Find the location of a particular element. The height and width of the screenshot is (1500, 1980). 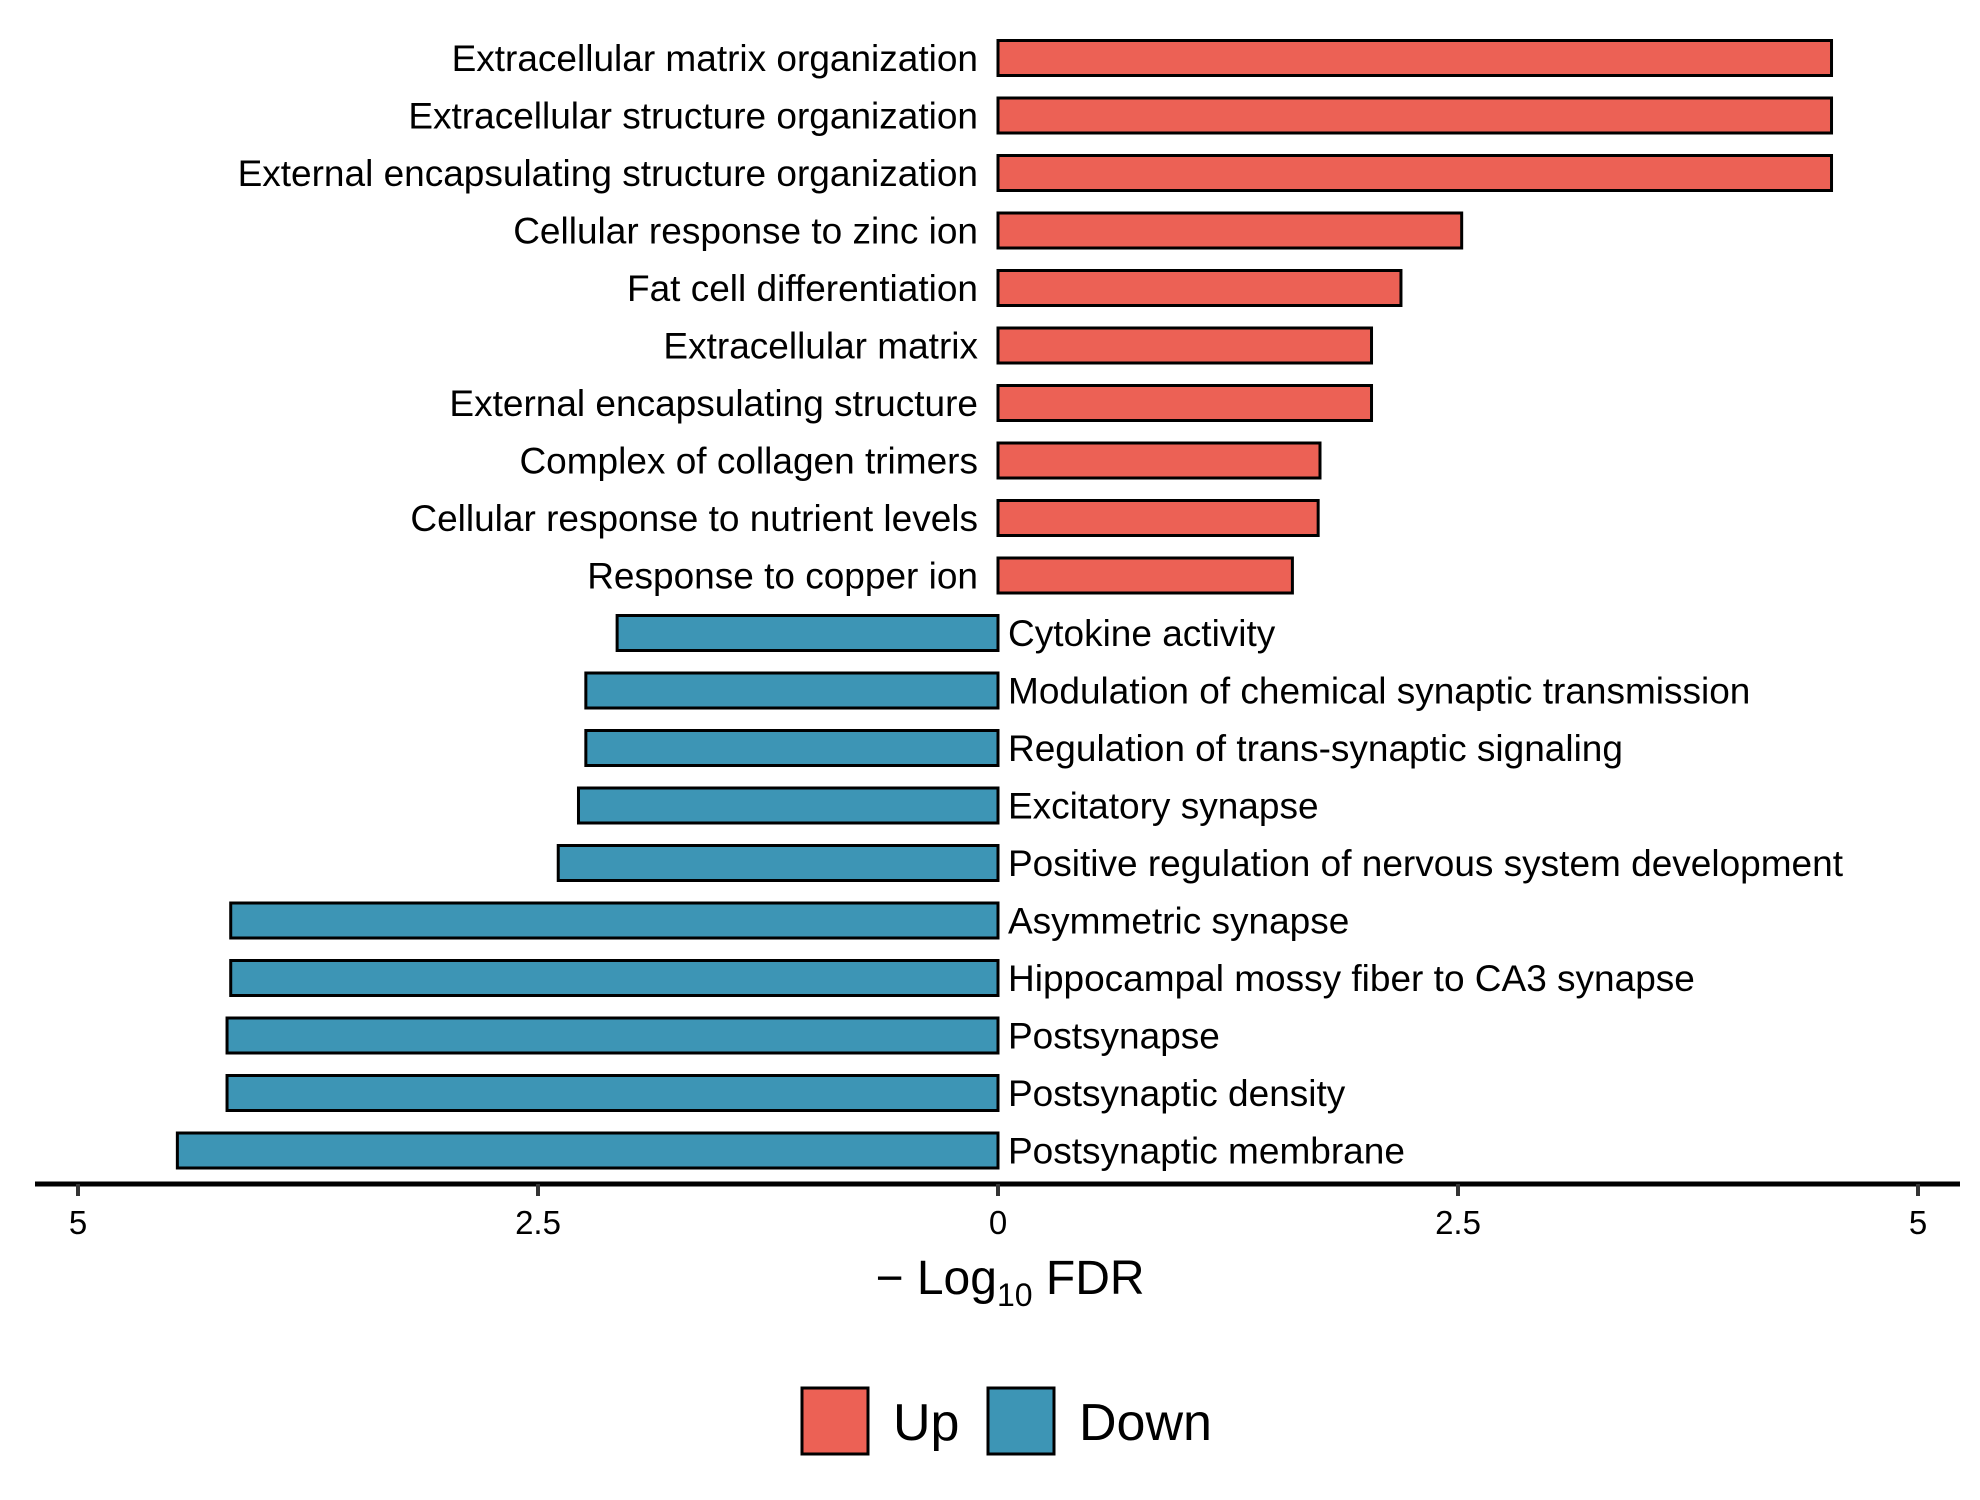

bar-label: Fat cell differentiation is located at coordinates (802, 288).